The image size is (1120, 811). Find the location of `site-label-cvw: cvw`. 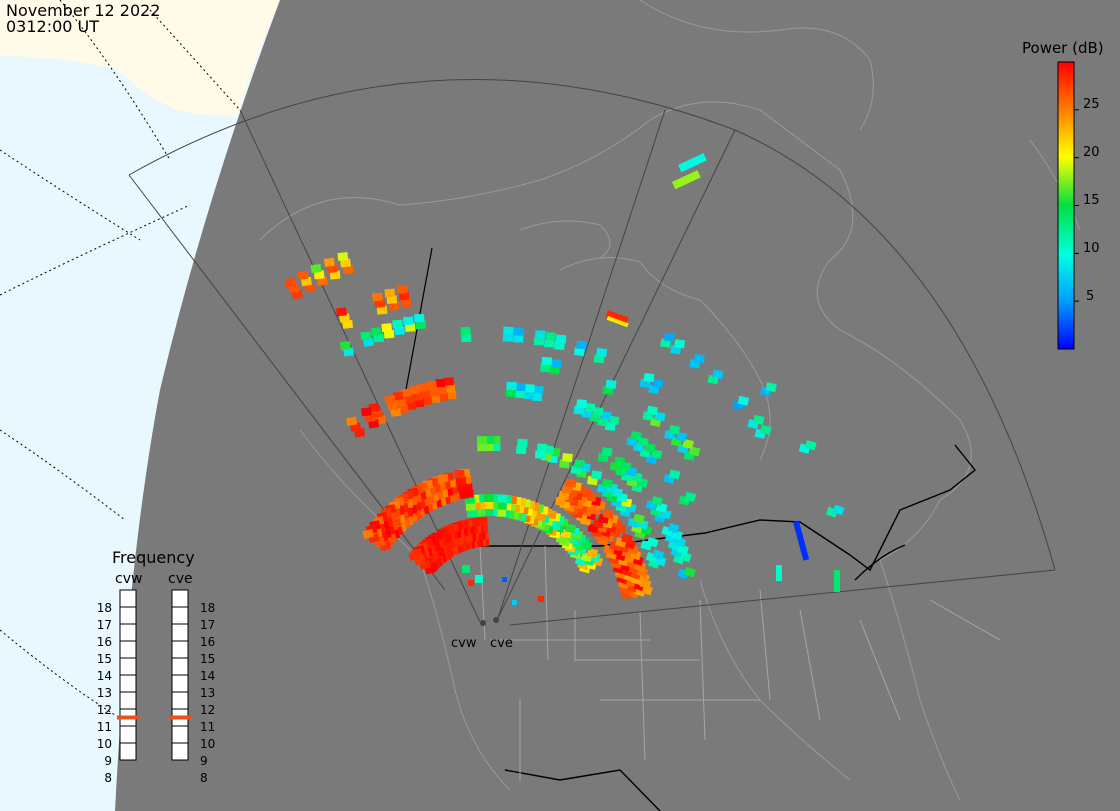

site-label-cvw: cvw is located at coordinates (464, 643).